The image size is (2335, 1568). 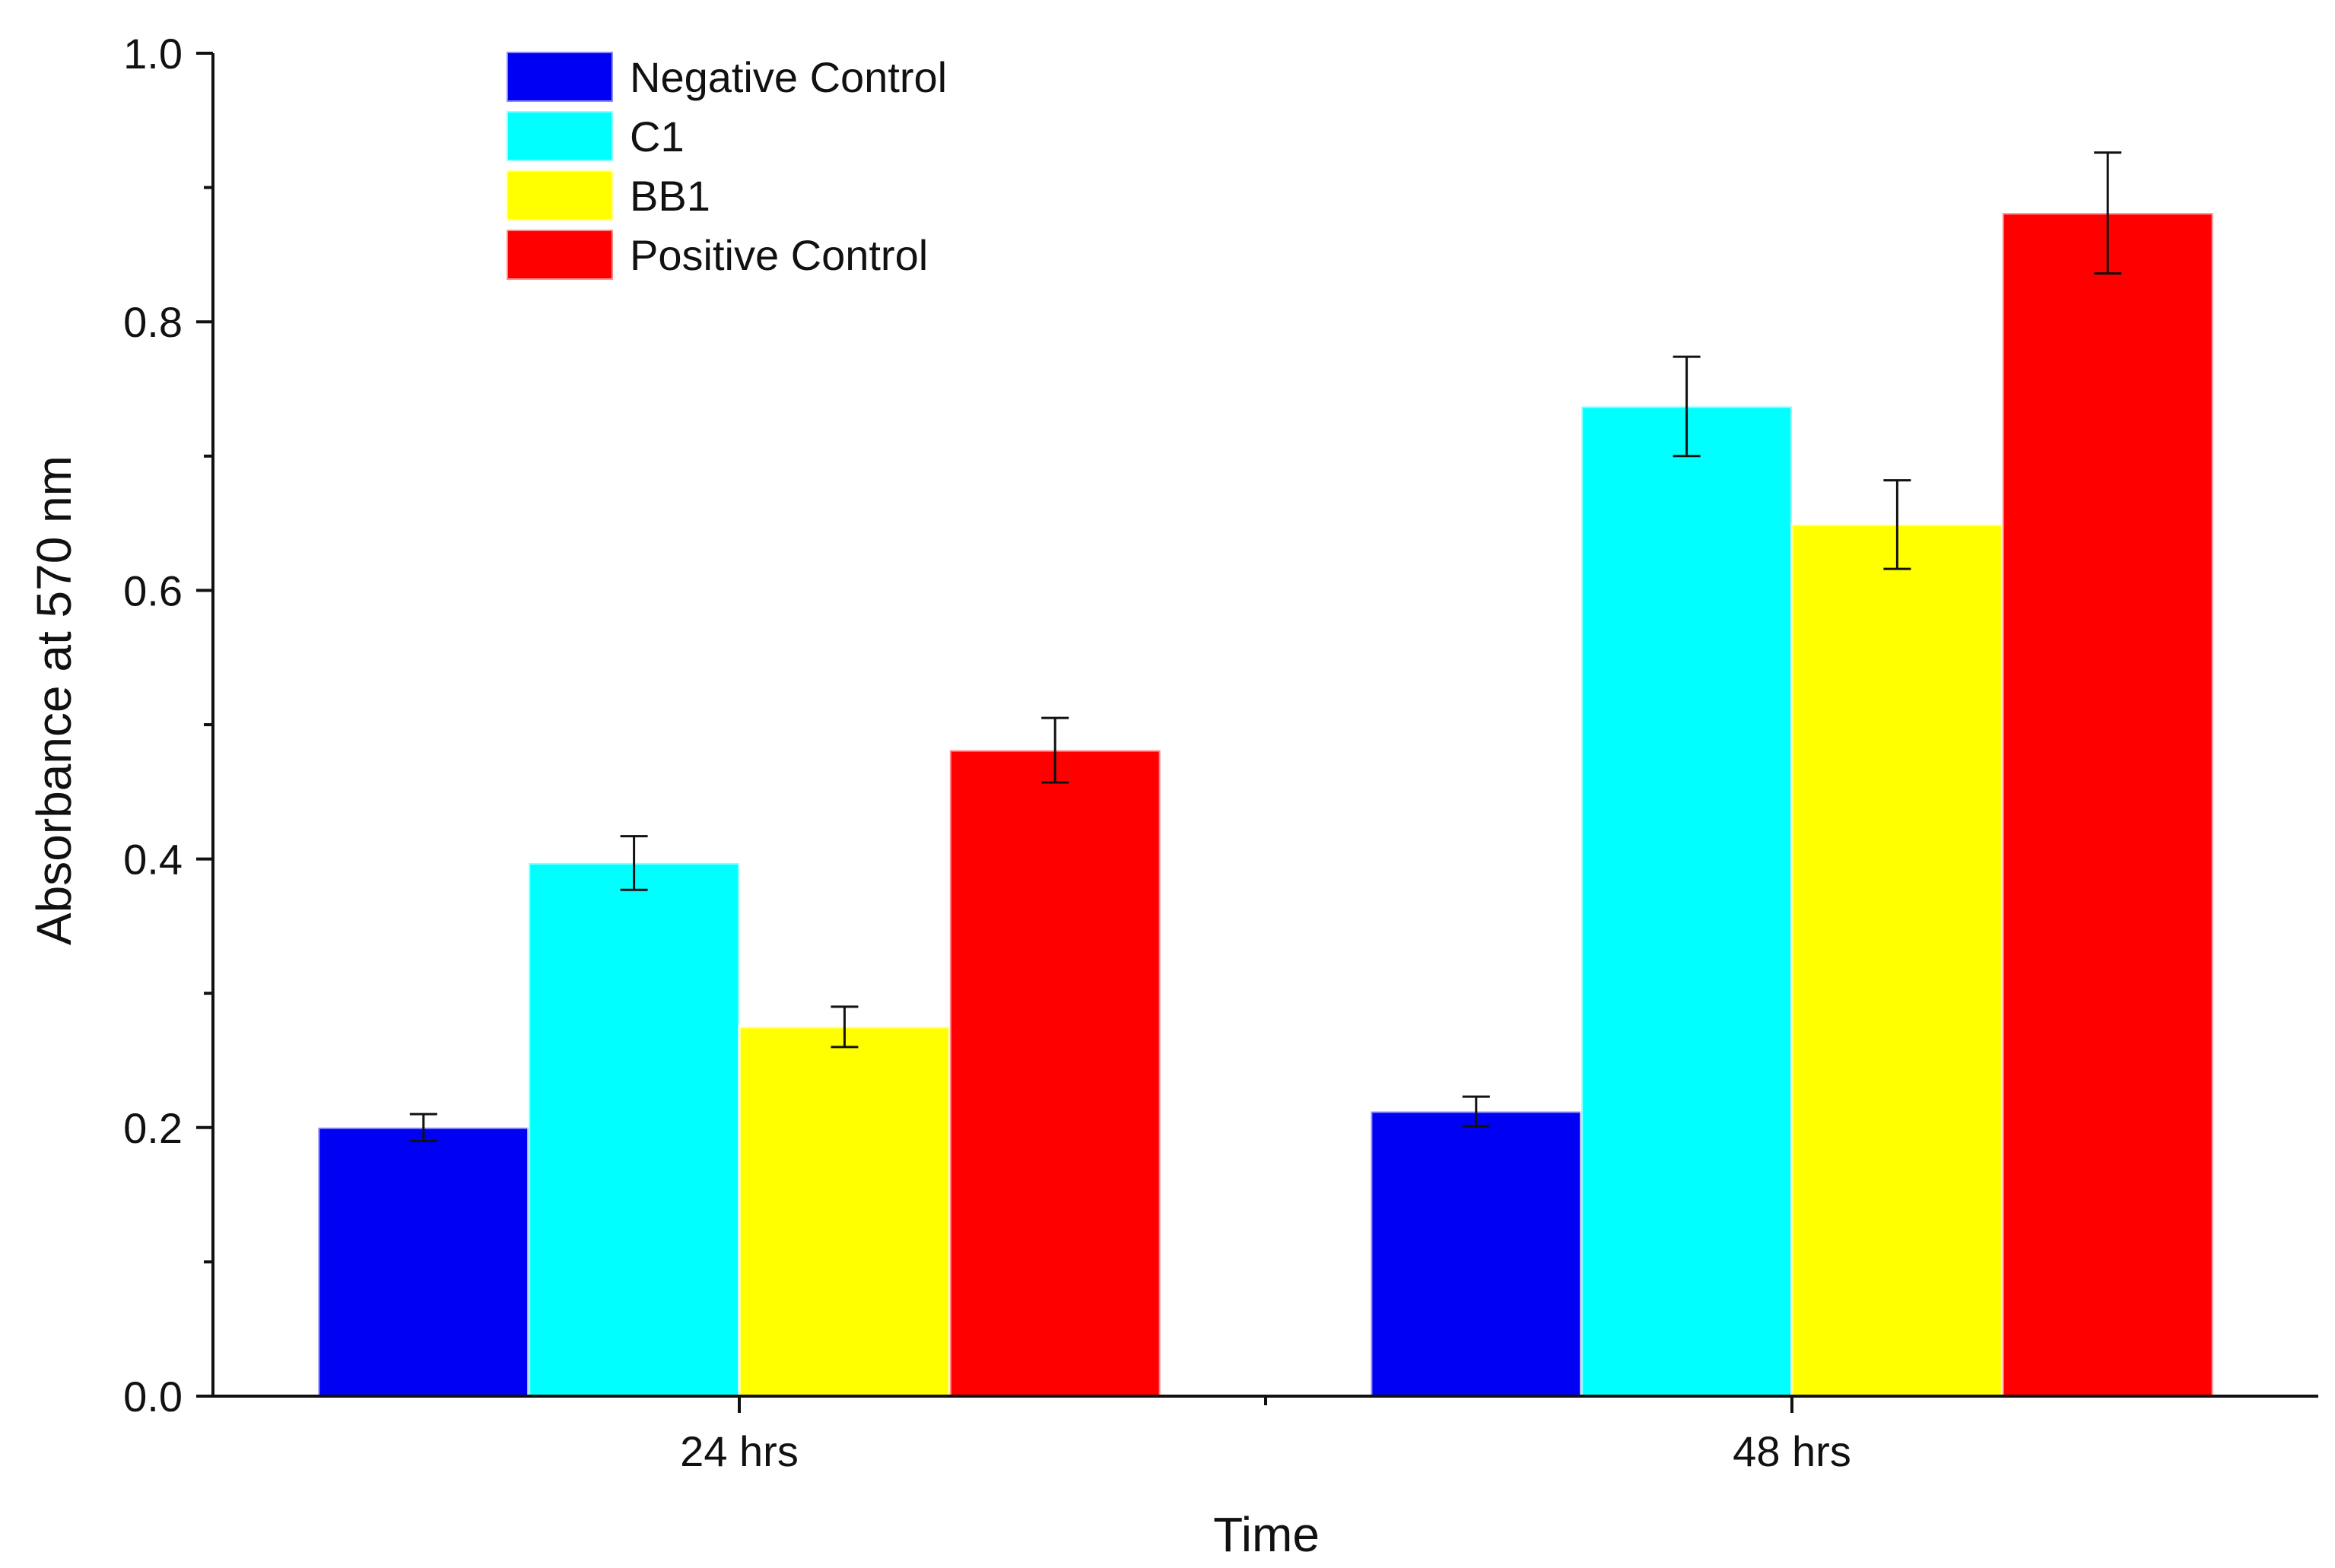 What do you see at coordinates (670, 196) in the screenshot?
I see `legend-label: BB1` at bounding box center [670, 196].